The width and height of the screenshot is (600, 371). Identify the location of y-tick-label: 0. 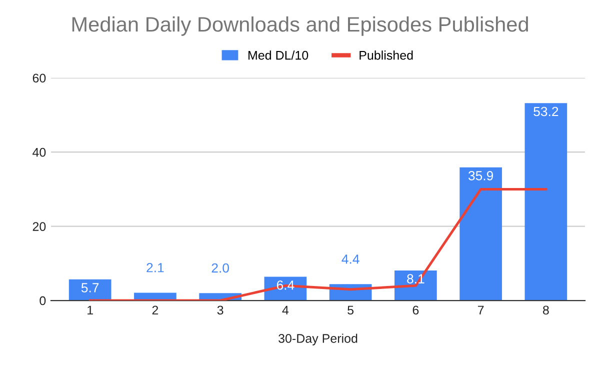
(43, 301).